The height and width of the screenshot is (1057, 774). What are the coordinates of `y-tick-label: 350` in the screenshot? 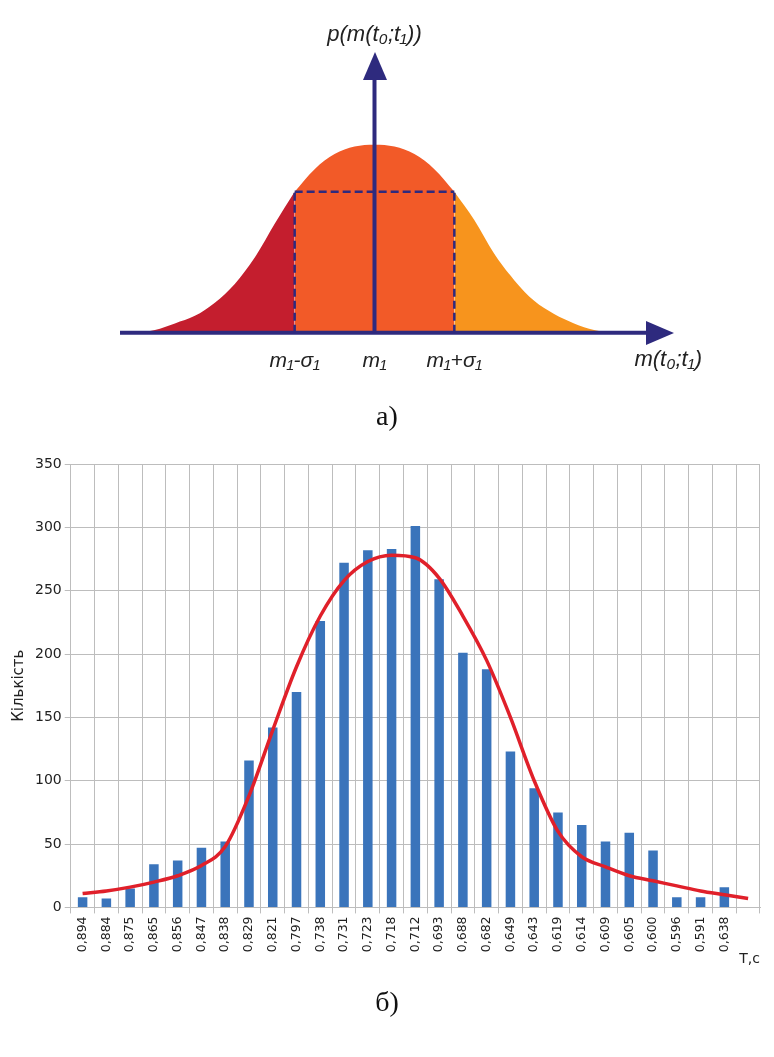 It's located at (48, 462).